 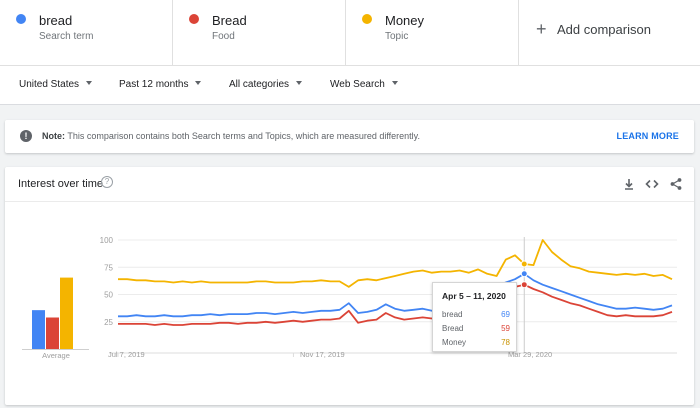 What do you see at coordinates (66, 36) in the screenshot?
I see `term-type: Search term` at bounding box center [66, 36].